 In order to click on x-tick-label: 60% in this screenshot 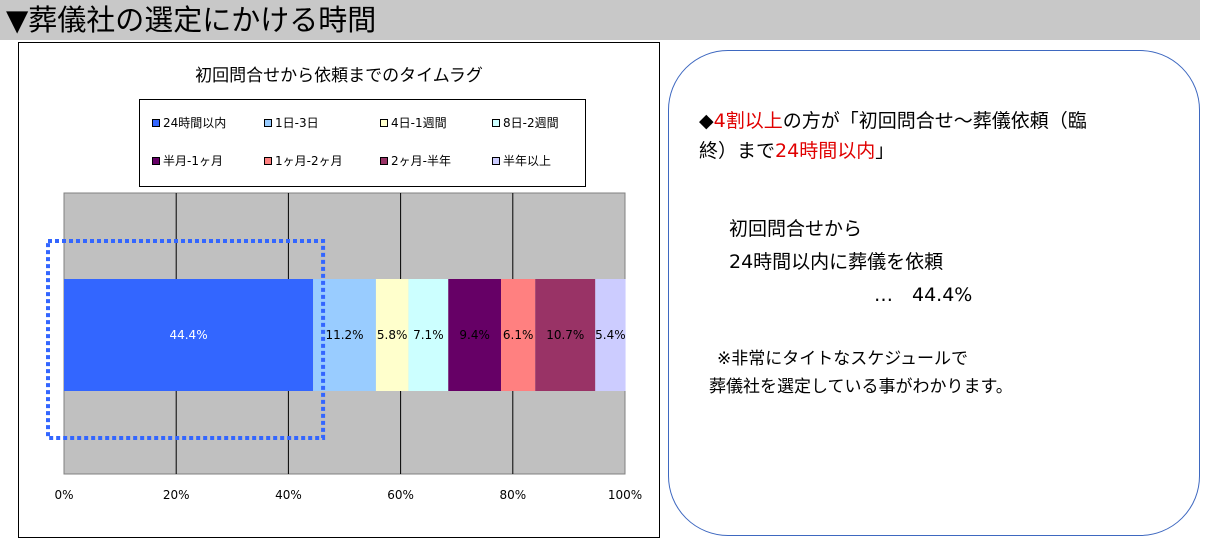, I will do `click(400, 495)`.